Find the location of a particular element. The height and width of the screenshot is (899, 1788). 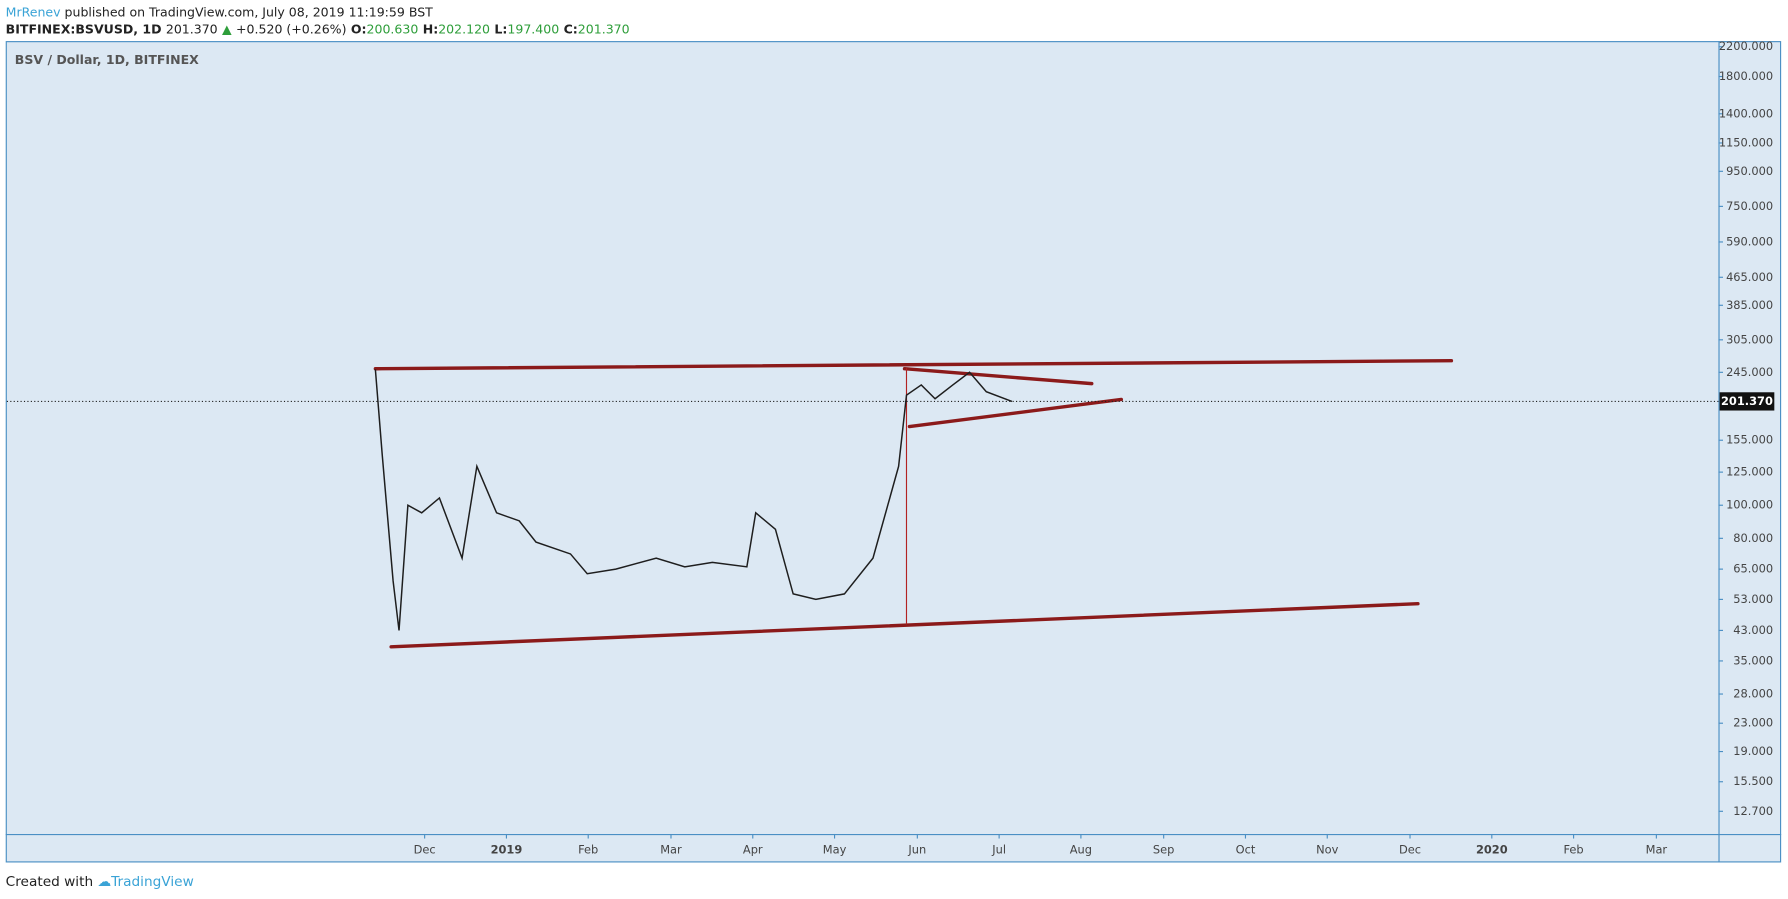

author: MrRenev is located at coordinates (33, 11).